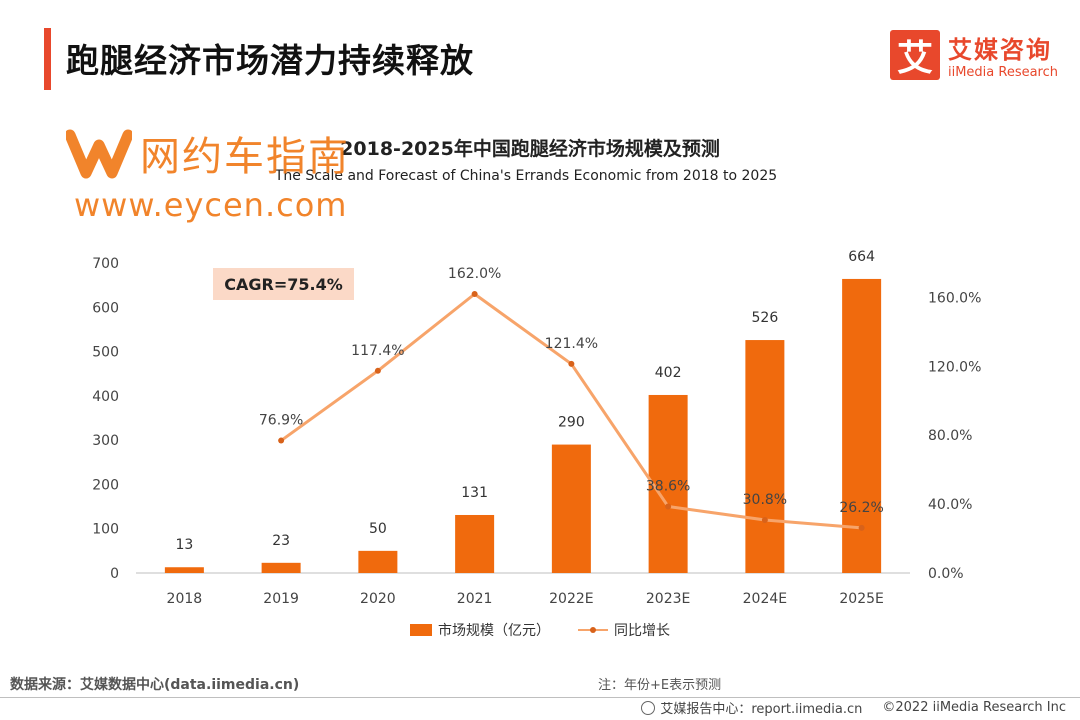 The image size is (1080, 720). I want to click on bar-label-2020: 50, so click(378, 529).